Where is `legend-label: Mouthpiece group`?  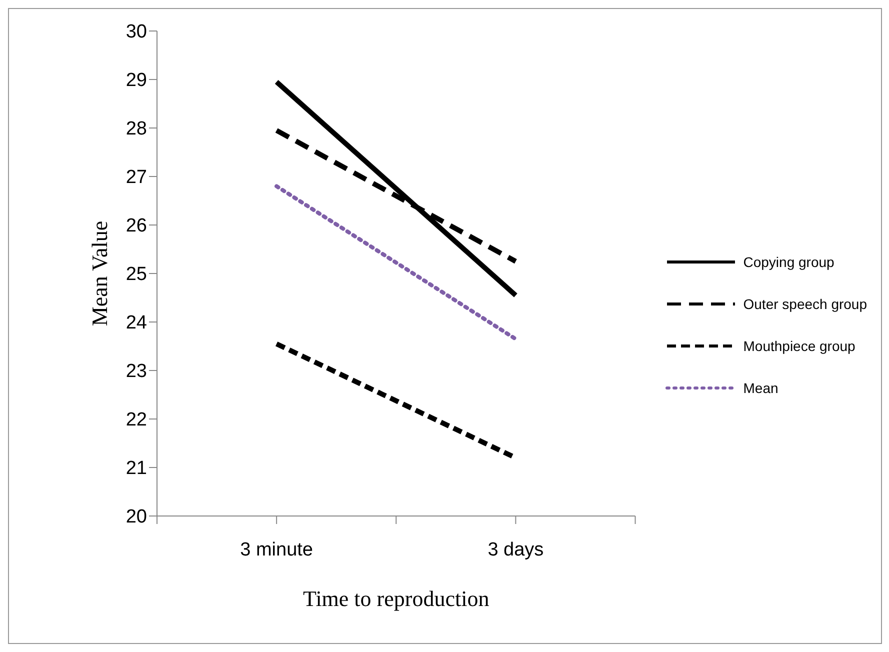 legend-label: Mouthpiece group is located at coordinates (799, 346).